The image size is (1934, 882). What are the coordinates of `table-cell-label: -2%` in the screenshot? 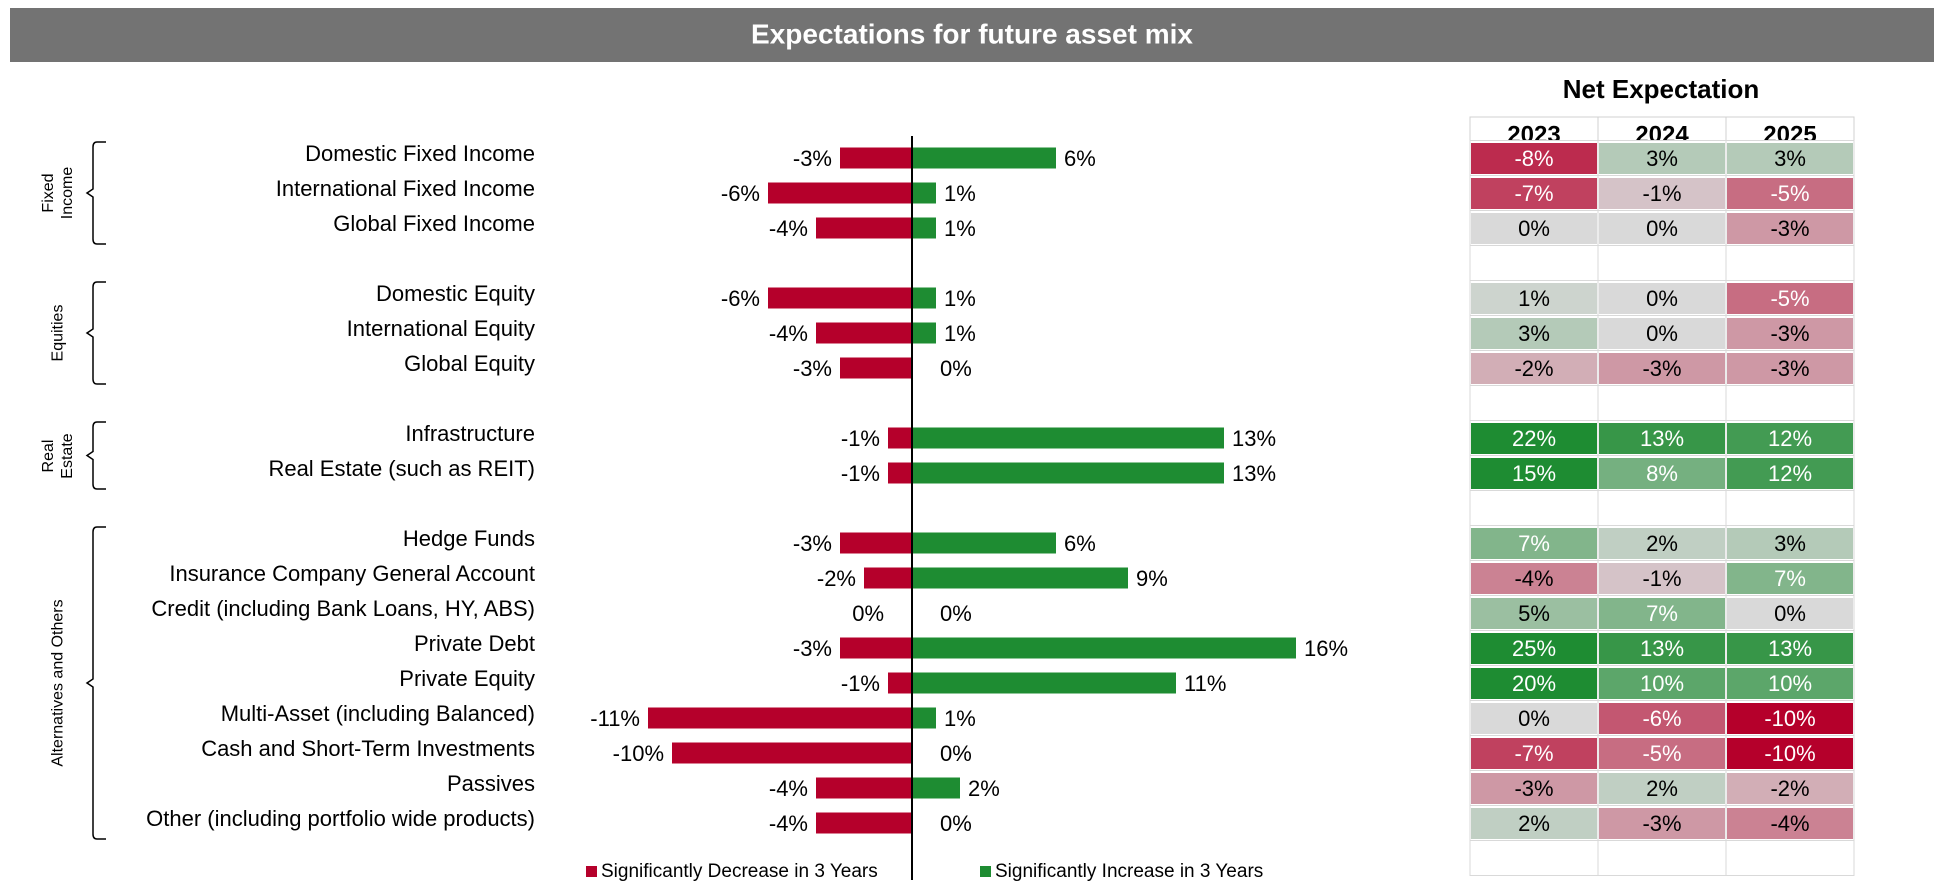 It's located at (1533, 368).